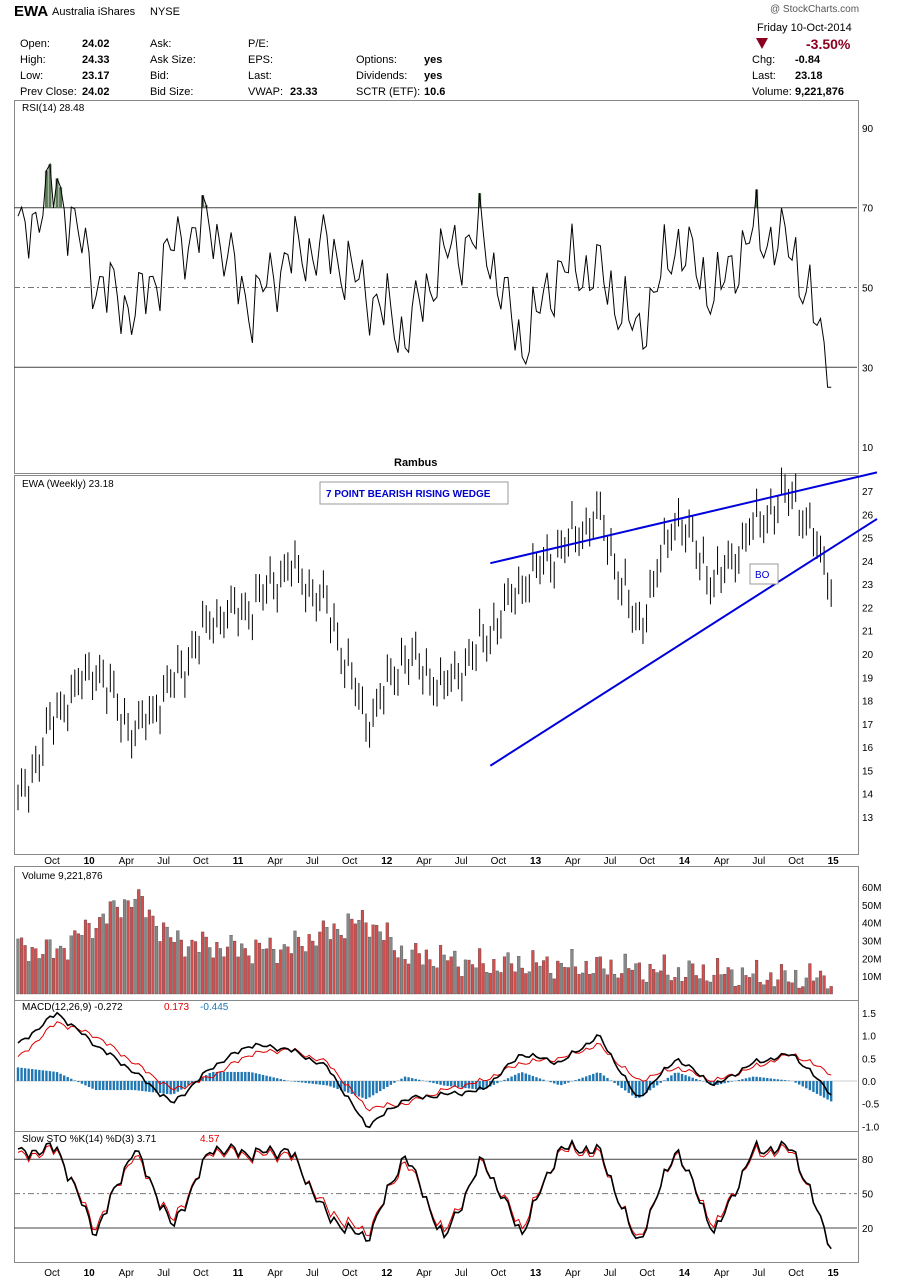  I want to click on y-axis-label: 16, so click(868, 748).